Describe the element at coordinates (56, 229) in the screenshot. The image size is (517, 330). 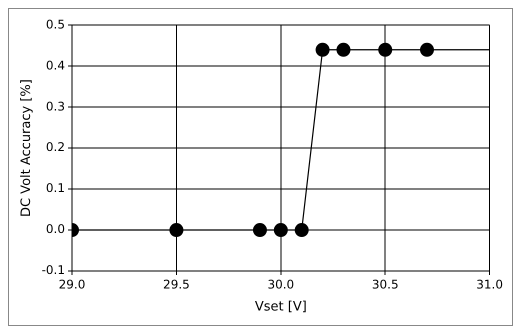
I see `y-tick-label: 0.0` at that location.